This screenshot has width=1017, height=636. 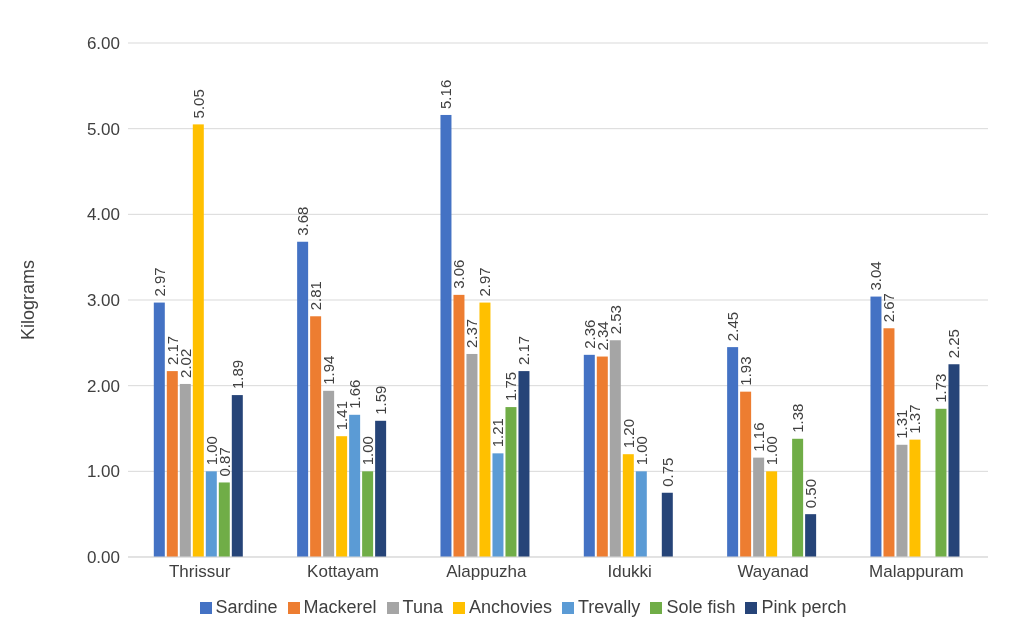 What do you see at coordinates (916, 572) in the screenshot?
I see `x-tick-label: Malappuram` at bounding box center [916, 572].